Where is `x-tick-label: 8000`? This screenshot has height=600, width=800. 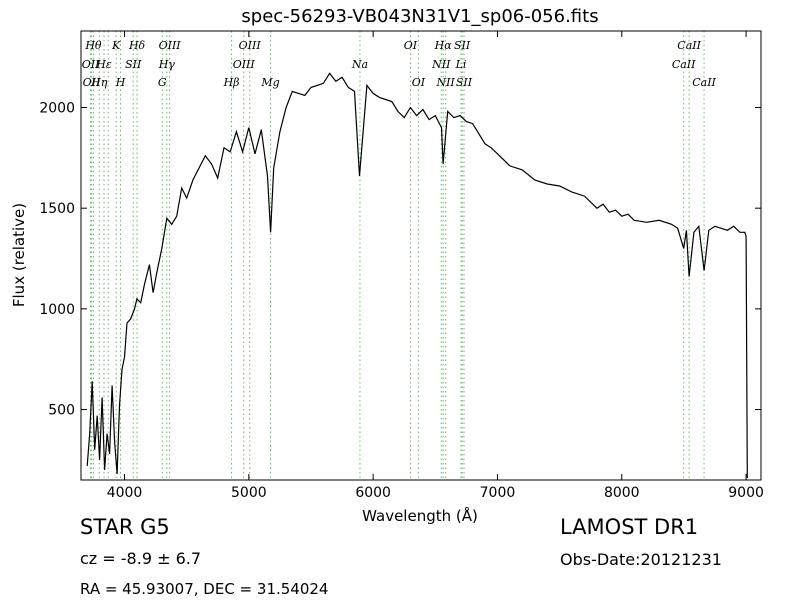
x-tick-label: 8000 is located at coordinates (622, 493).